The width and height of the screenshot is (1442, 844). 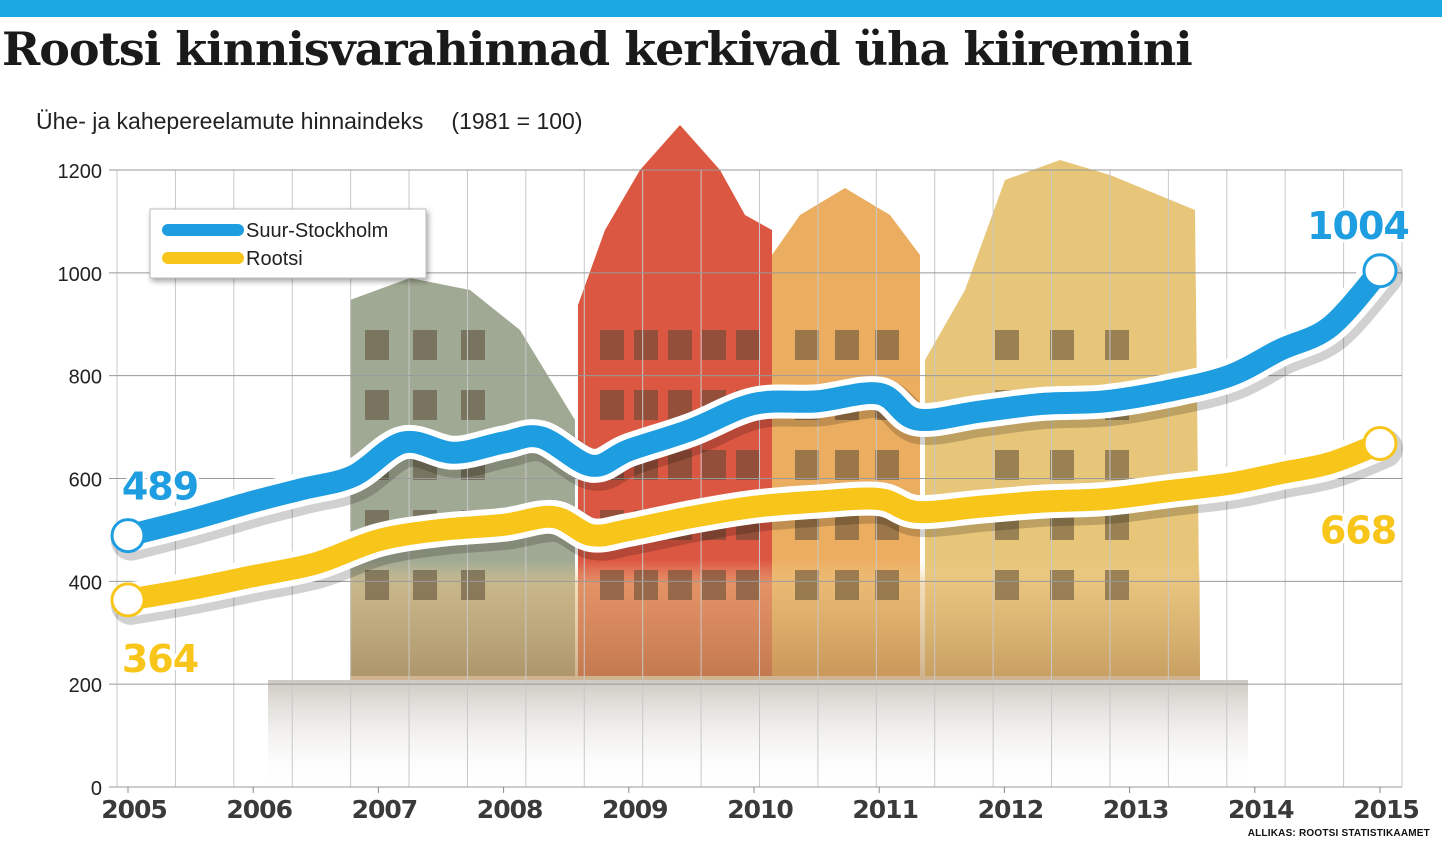 What do you see at coordinates (85, 378) in the screenshot?
I see `y-tick-label: 800` at bounding box center [85, 378].